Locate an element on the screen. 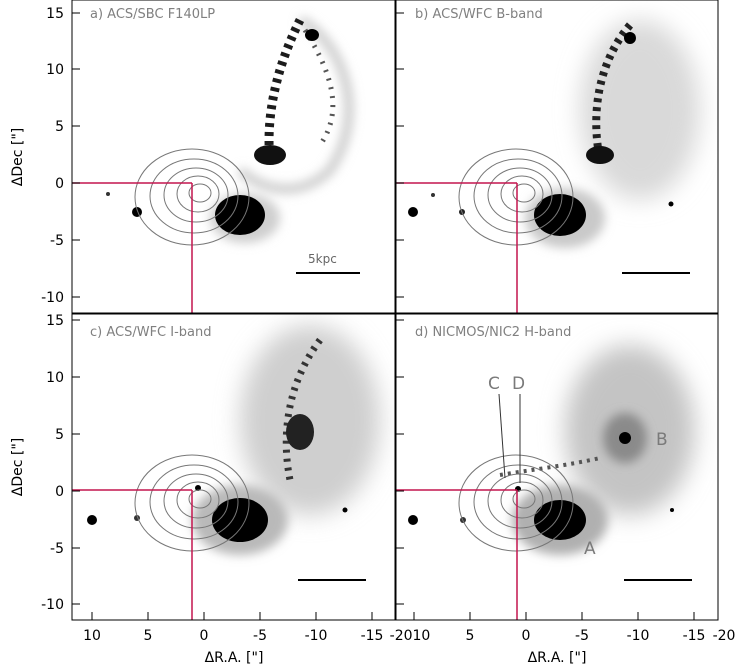 The height and width of the screenshot is (670, 738). x-axis-title-right: ΔR.A. ["] is located at coordinates (557, 658).